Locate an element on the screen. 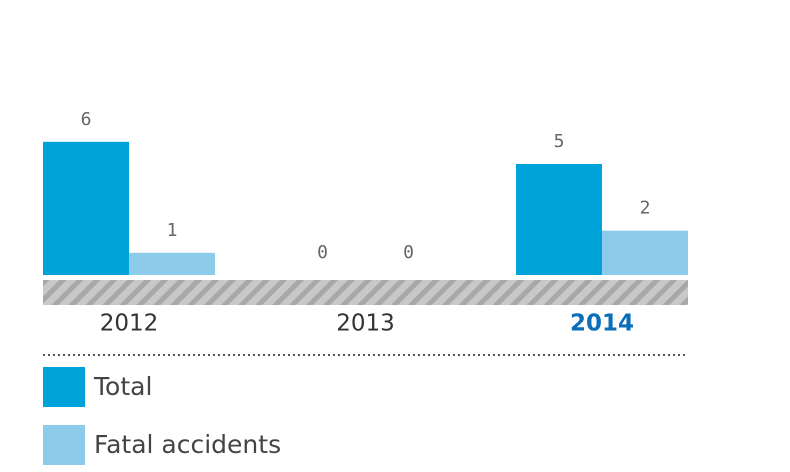 This screenshot has height=472, width=790. x-tick-label: 2012 is located at coordinates (129, 324).